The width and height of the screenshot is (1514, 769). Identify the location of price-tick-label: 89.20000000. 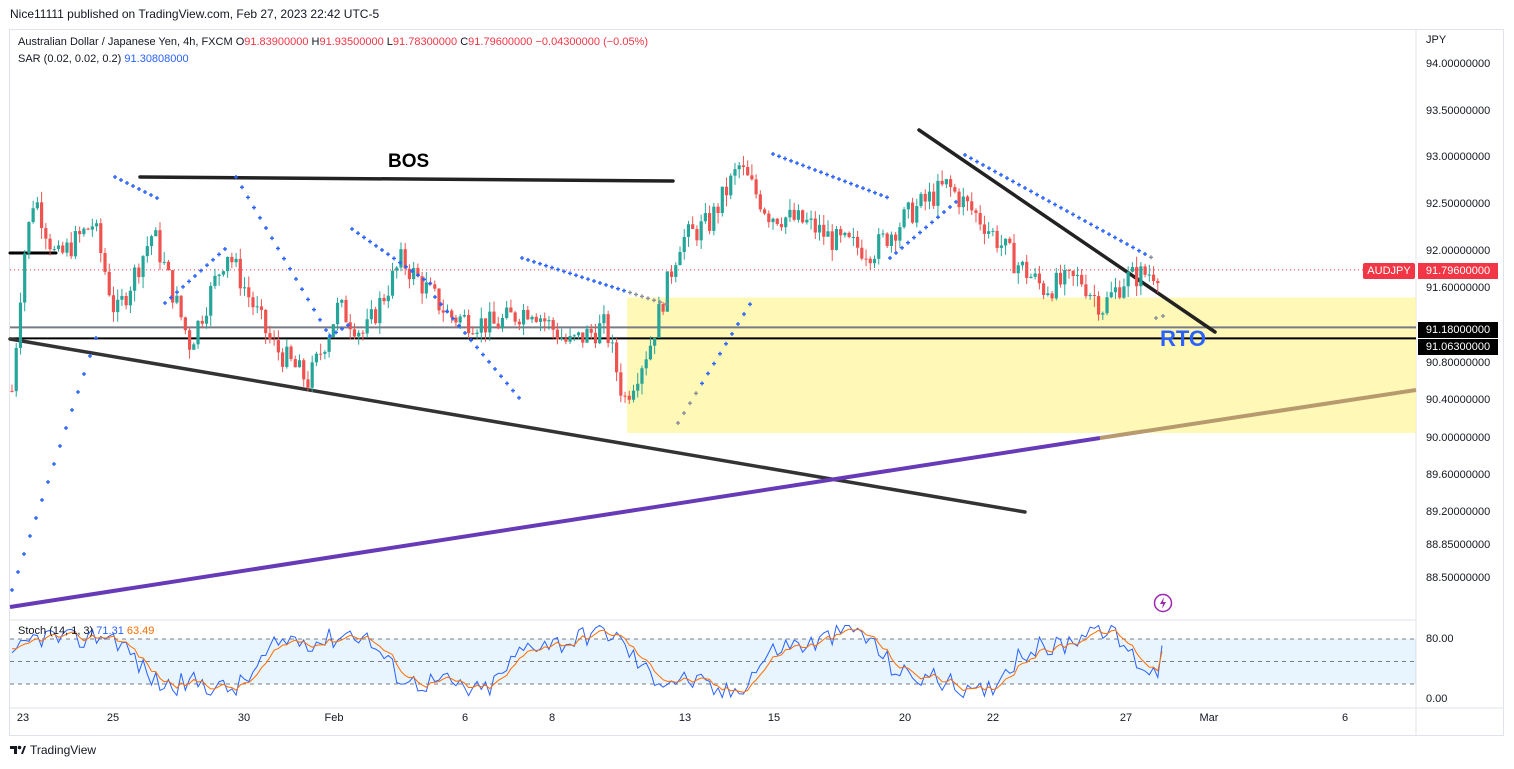
(1458, 512).